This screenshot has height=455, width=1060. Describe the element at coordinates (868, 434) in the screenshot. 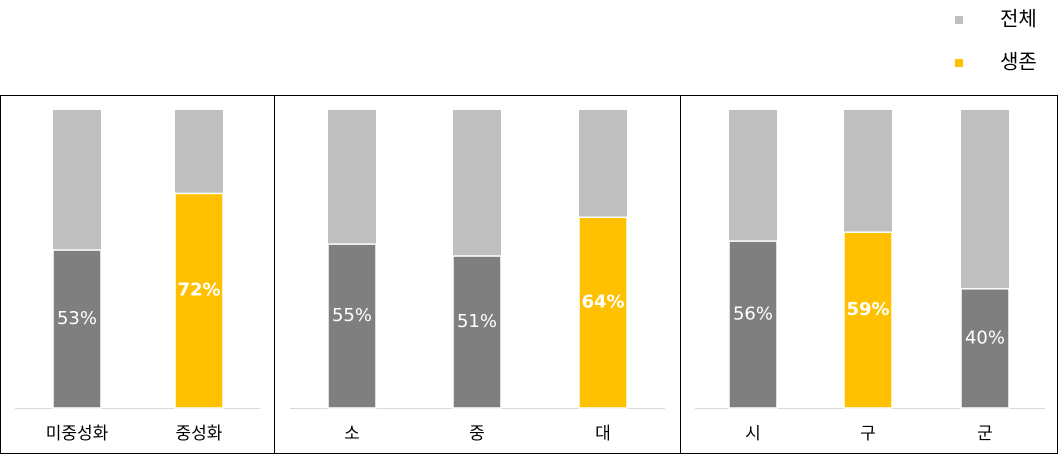

I see `x-tick-label: 구` at that location.